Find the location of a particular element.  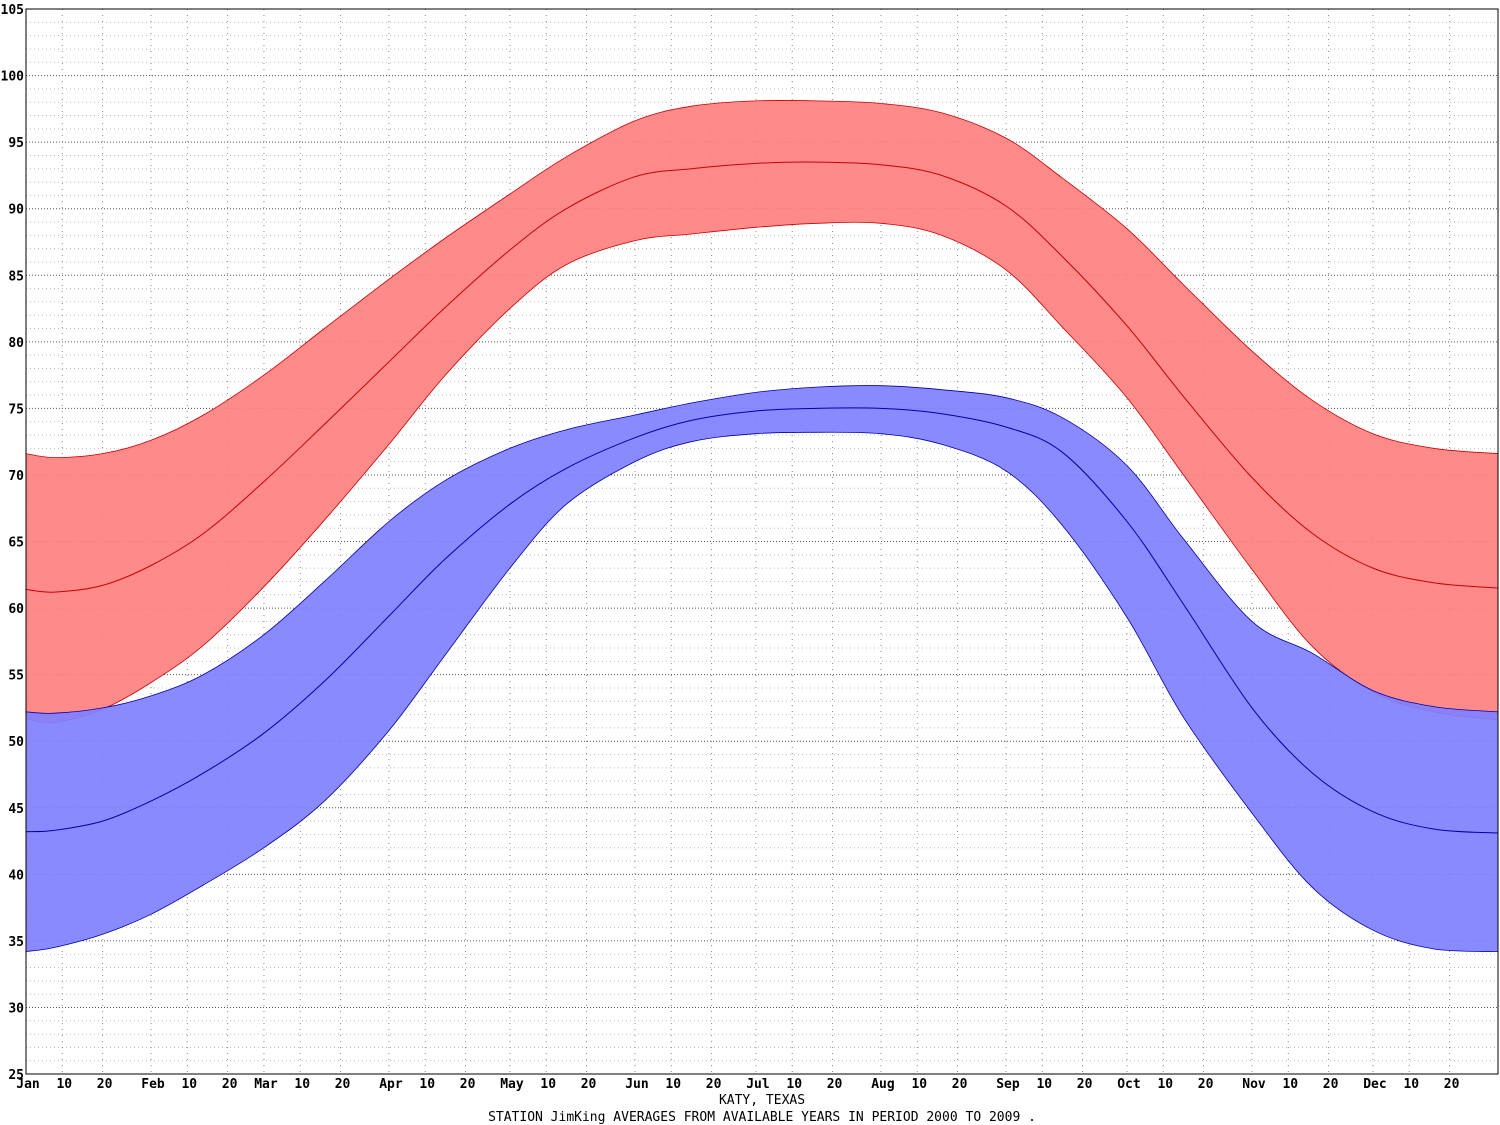

y-tick-label: 90 is located at coordinates (16, 210).